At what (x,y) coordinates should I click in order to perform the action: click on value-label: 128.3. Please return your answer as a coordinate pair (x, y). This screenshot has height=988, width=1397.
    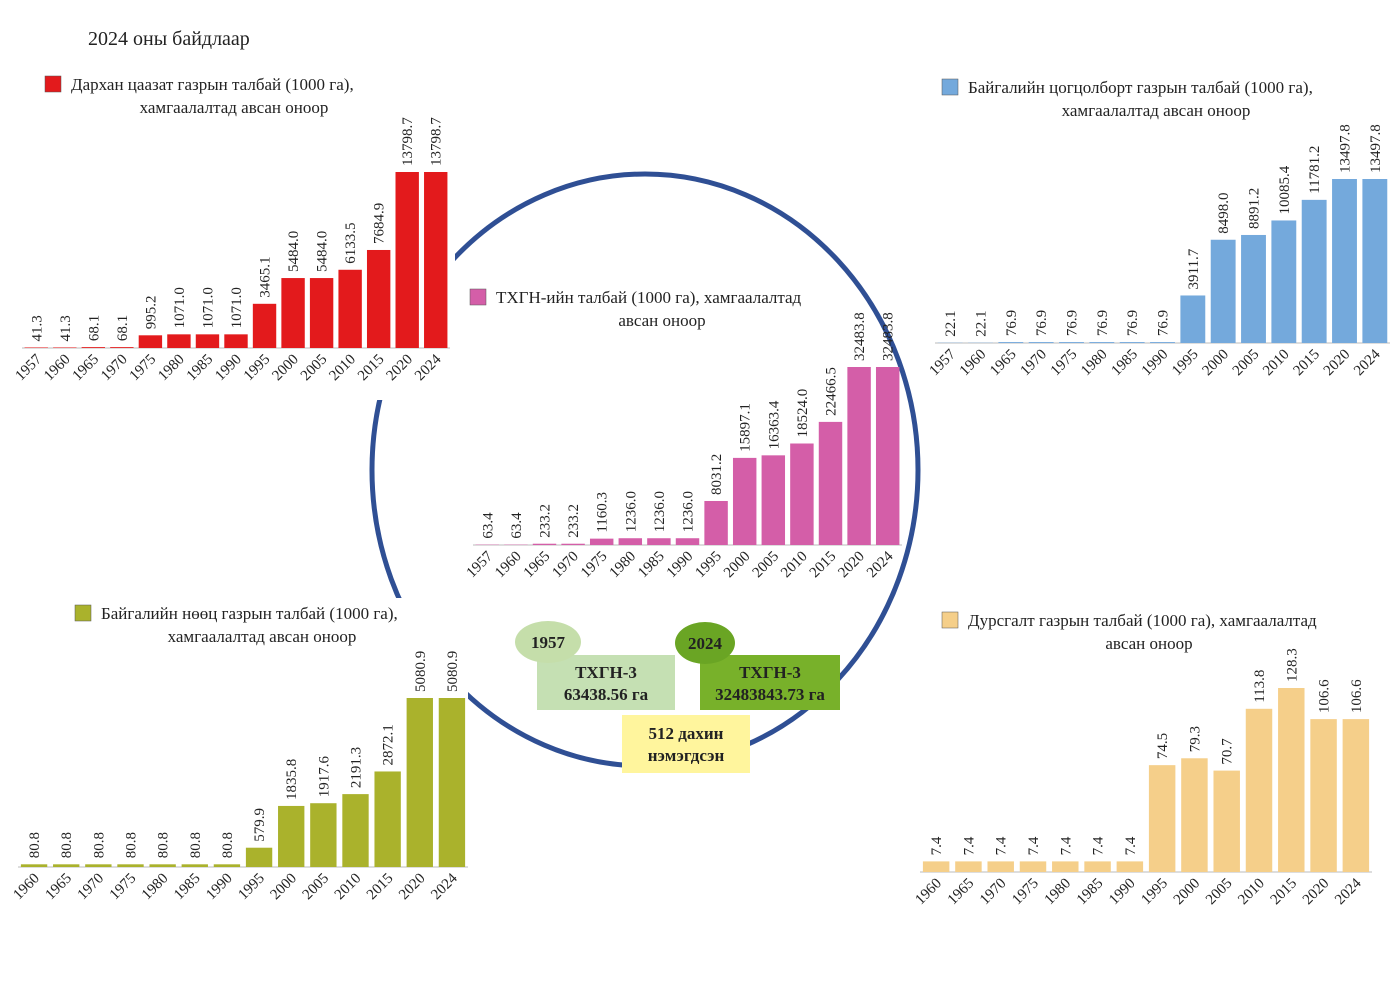
    Looking at the image, I should click on (1292, 665).